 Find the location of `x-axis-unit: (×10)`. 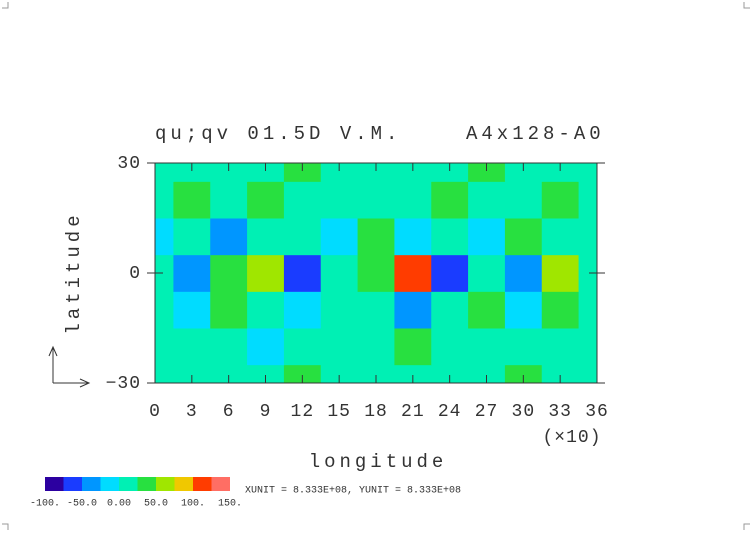

x-axis-unit: (×10) is located at coordinates (571, 438).